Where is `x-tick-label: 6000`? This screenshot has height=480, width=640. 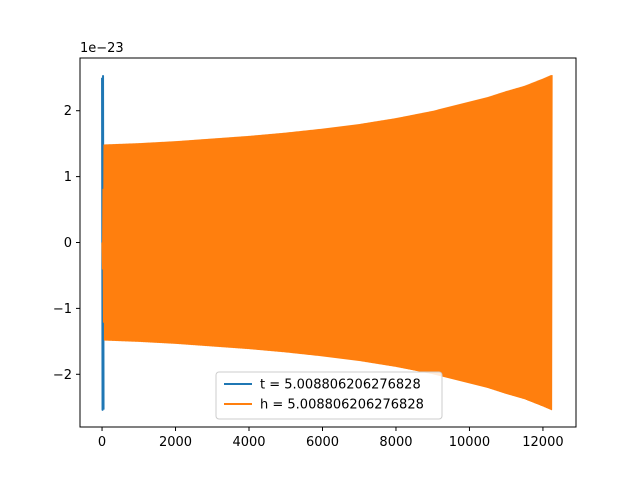
x-tick-label: 6000 is located at coordinates (322, 442).